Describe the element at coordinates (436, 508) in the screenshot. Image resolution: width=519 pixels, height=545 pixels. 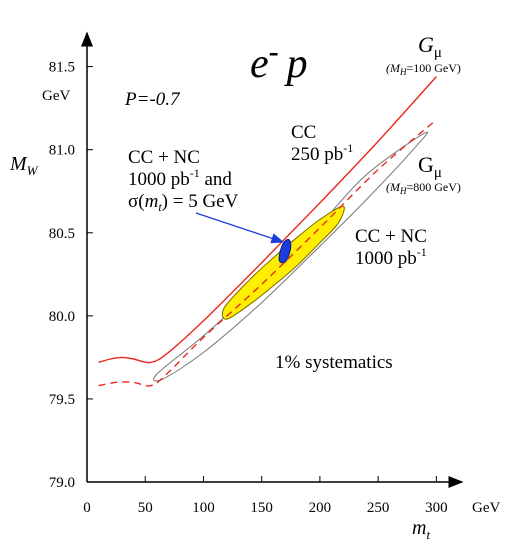
I see `x-tick-label: 300` at that location.